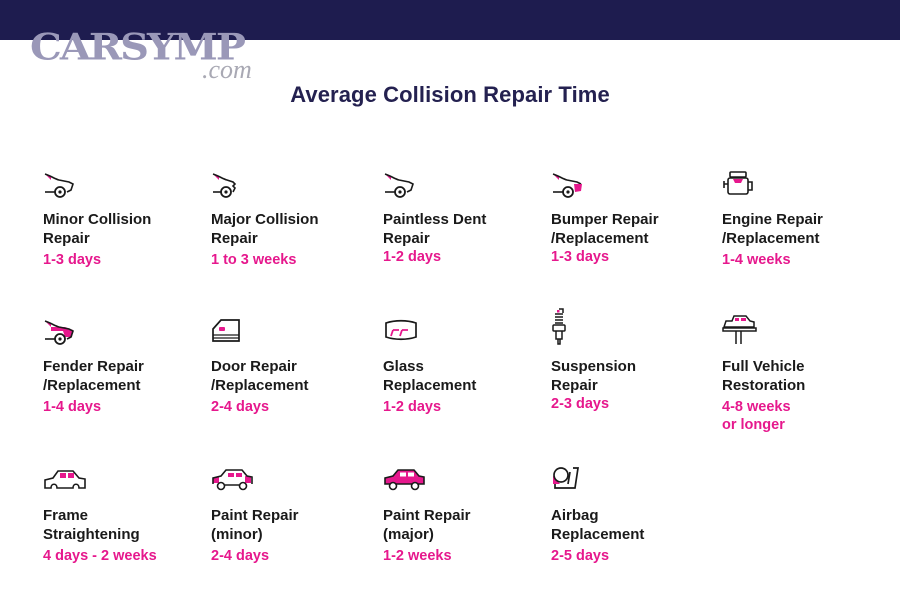 Image resolution: width=900 pixels, height=616 pixels. I want to click on repair-time: 1-2 weeks, so click(417, 556).